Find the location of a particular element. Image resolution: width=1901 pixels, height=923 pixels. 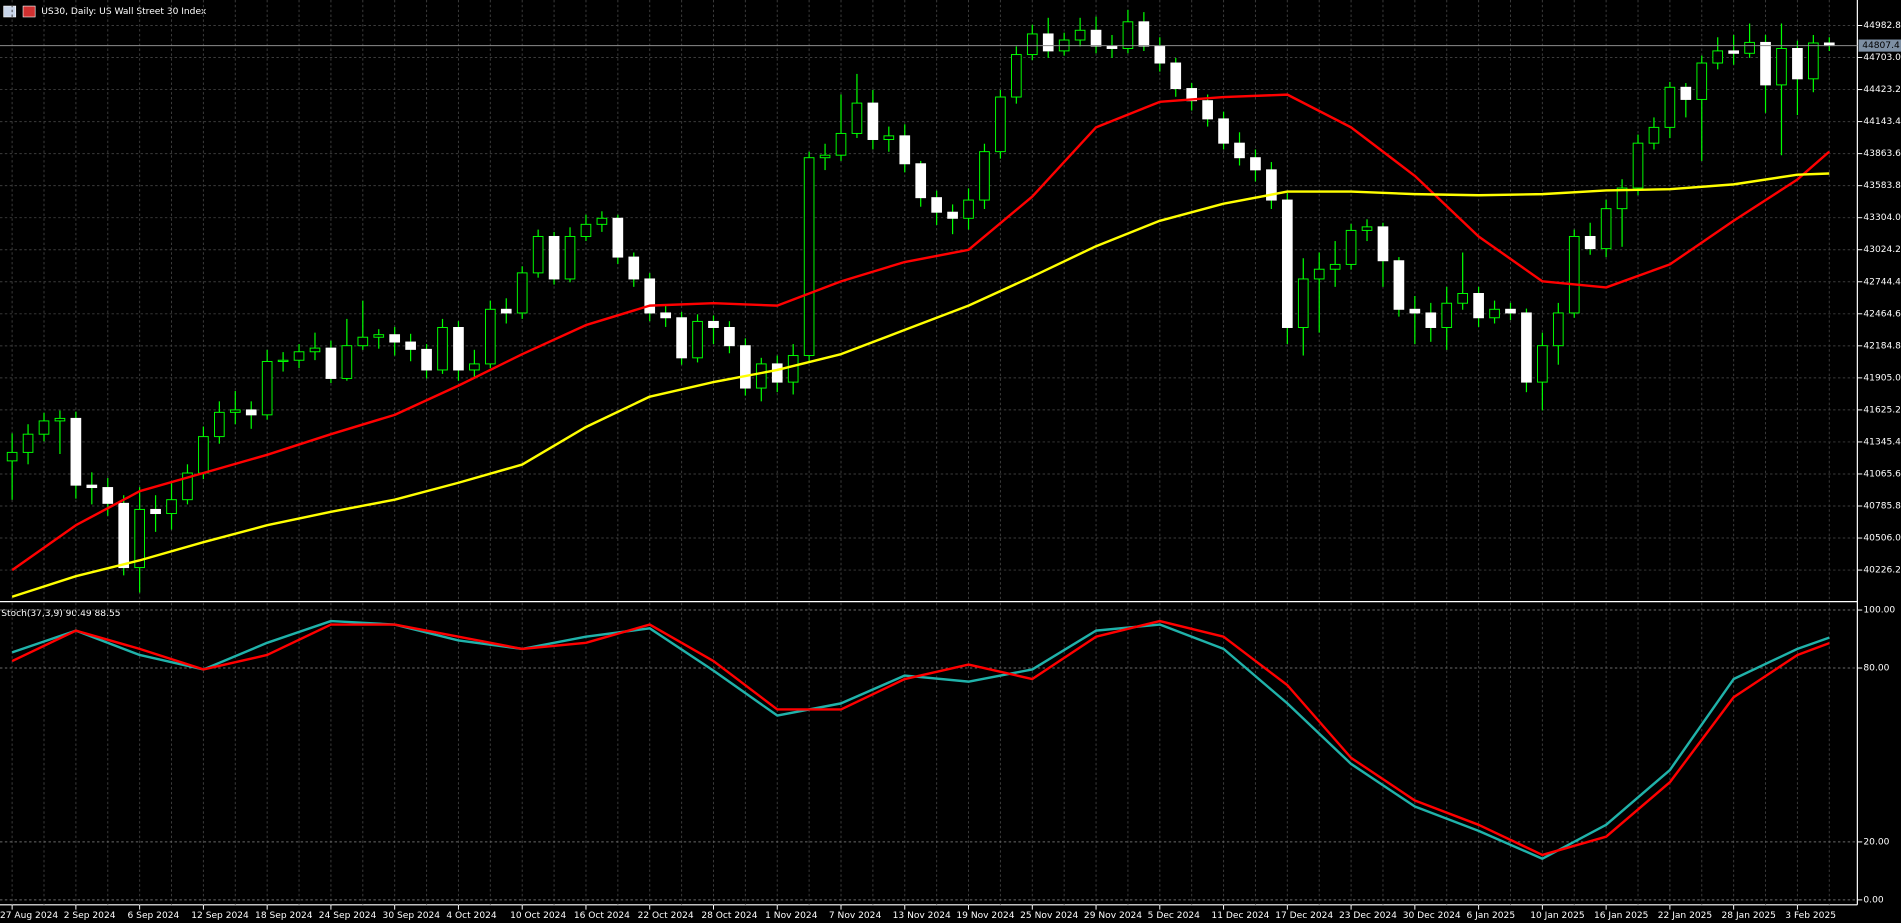

y-tick-label: 43024.2 is located at coordinates (1882, 250).